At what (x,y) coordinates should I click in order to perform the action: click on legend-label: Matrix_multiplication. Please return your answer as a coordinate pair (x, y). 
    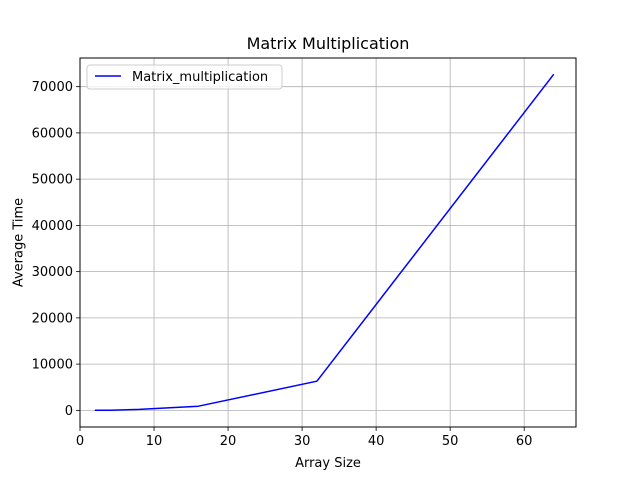
    Looking at the image, I should click on (200, 77).